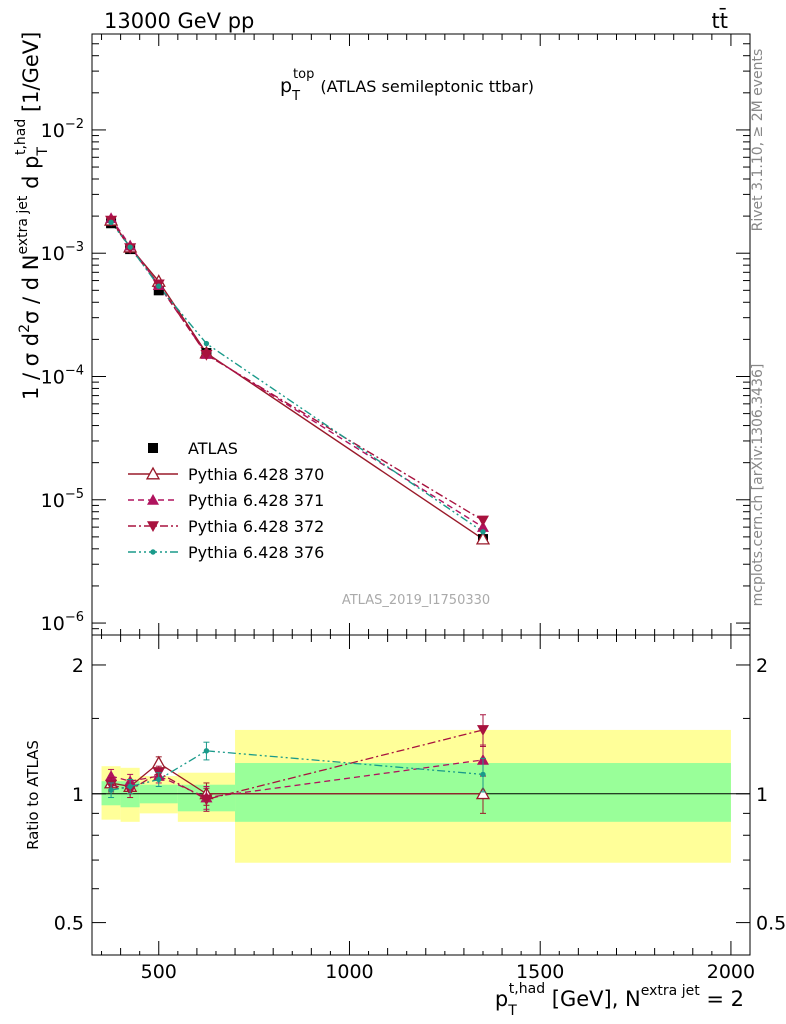 This screenshot has width=786, height=1024. I want to click on main-y-tick-label: 10⁻⁶, so click(62, 622).